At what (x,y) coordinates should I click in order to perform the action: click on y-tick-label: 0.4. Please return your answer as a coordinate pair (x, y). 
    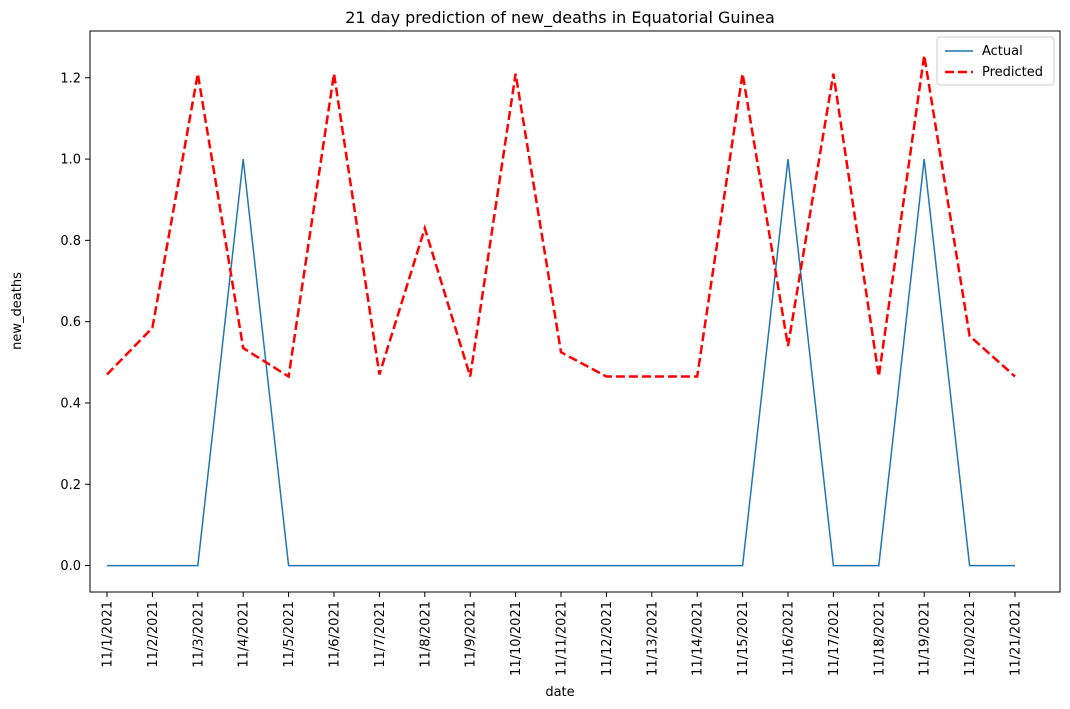
    Looking at the image, I should click on (70, 403).